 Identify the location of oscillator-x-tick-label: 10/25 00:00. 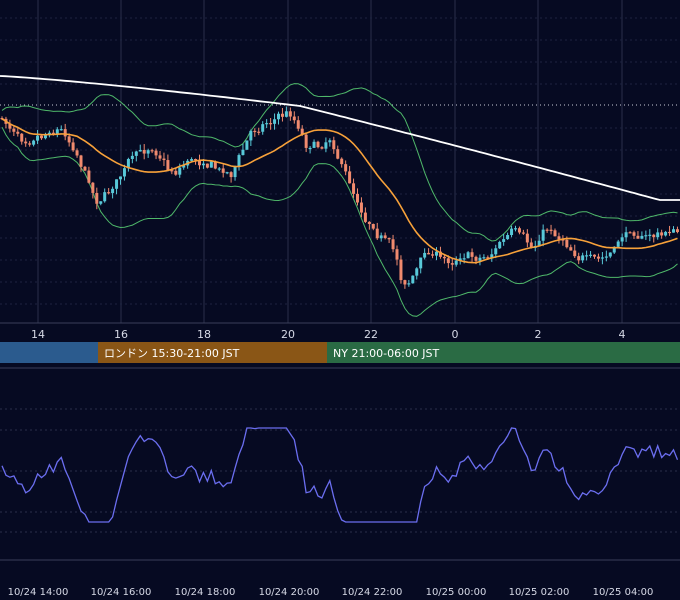
(456, 592).